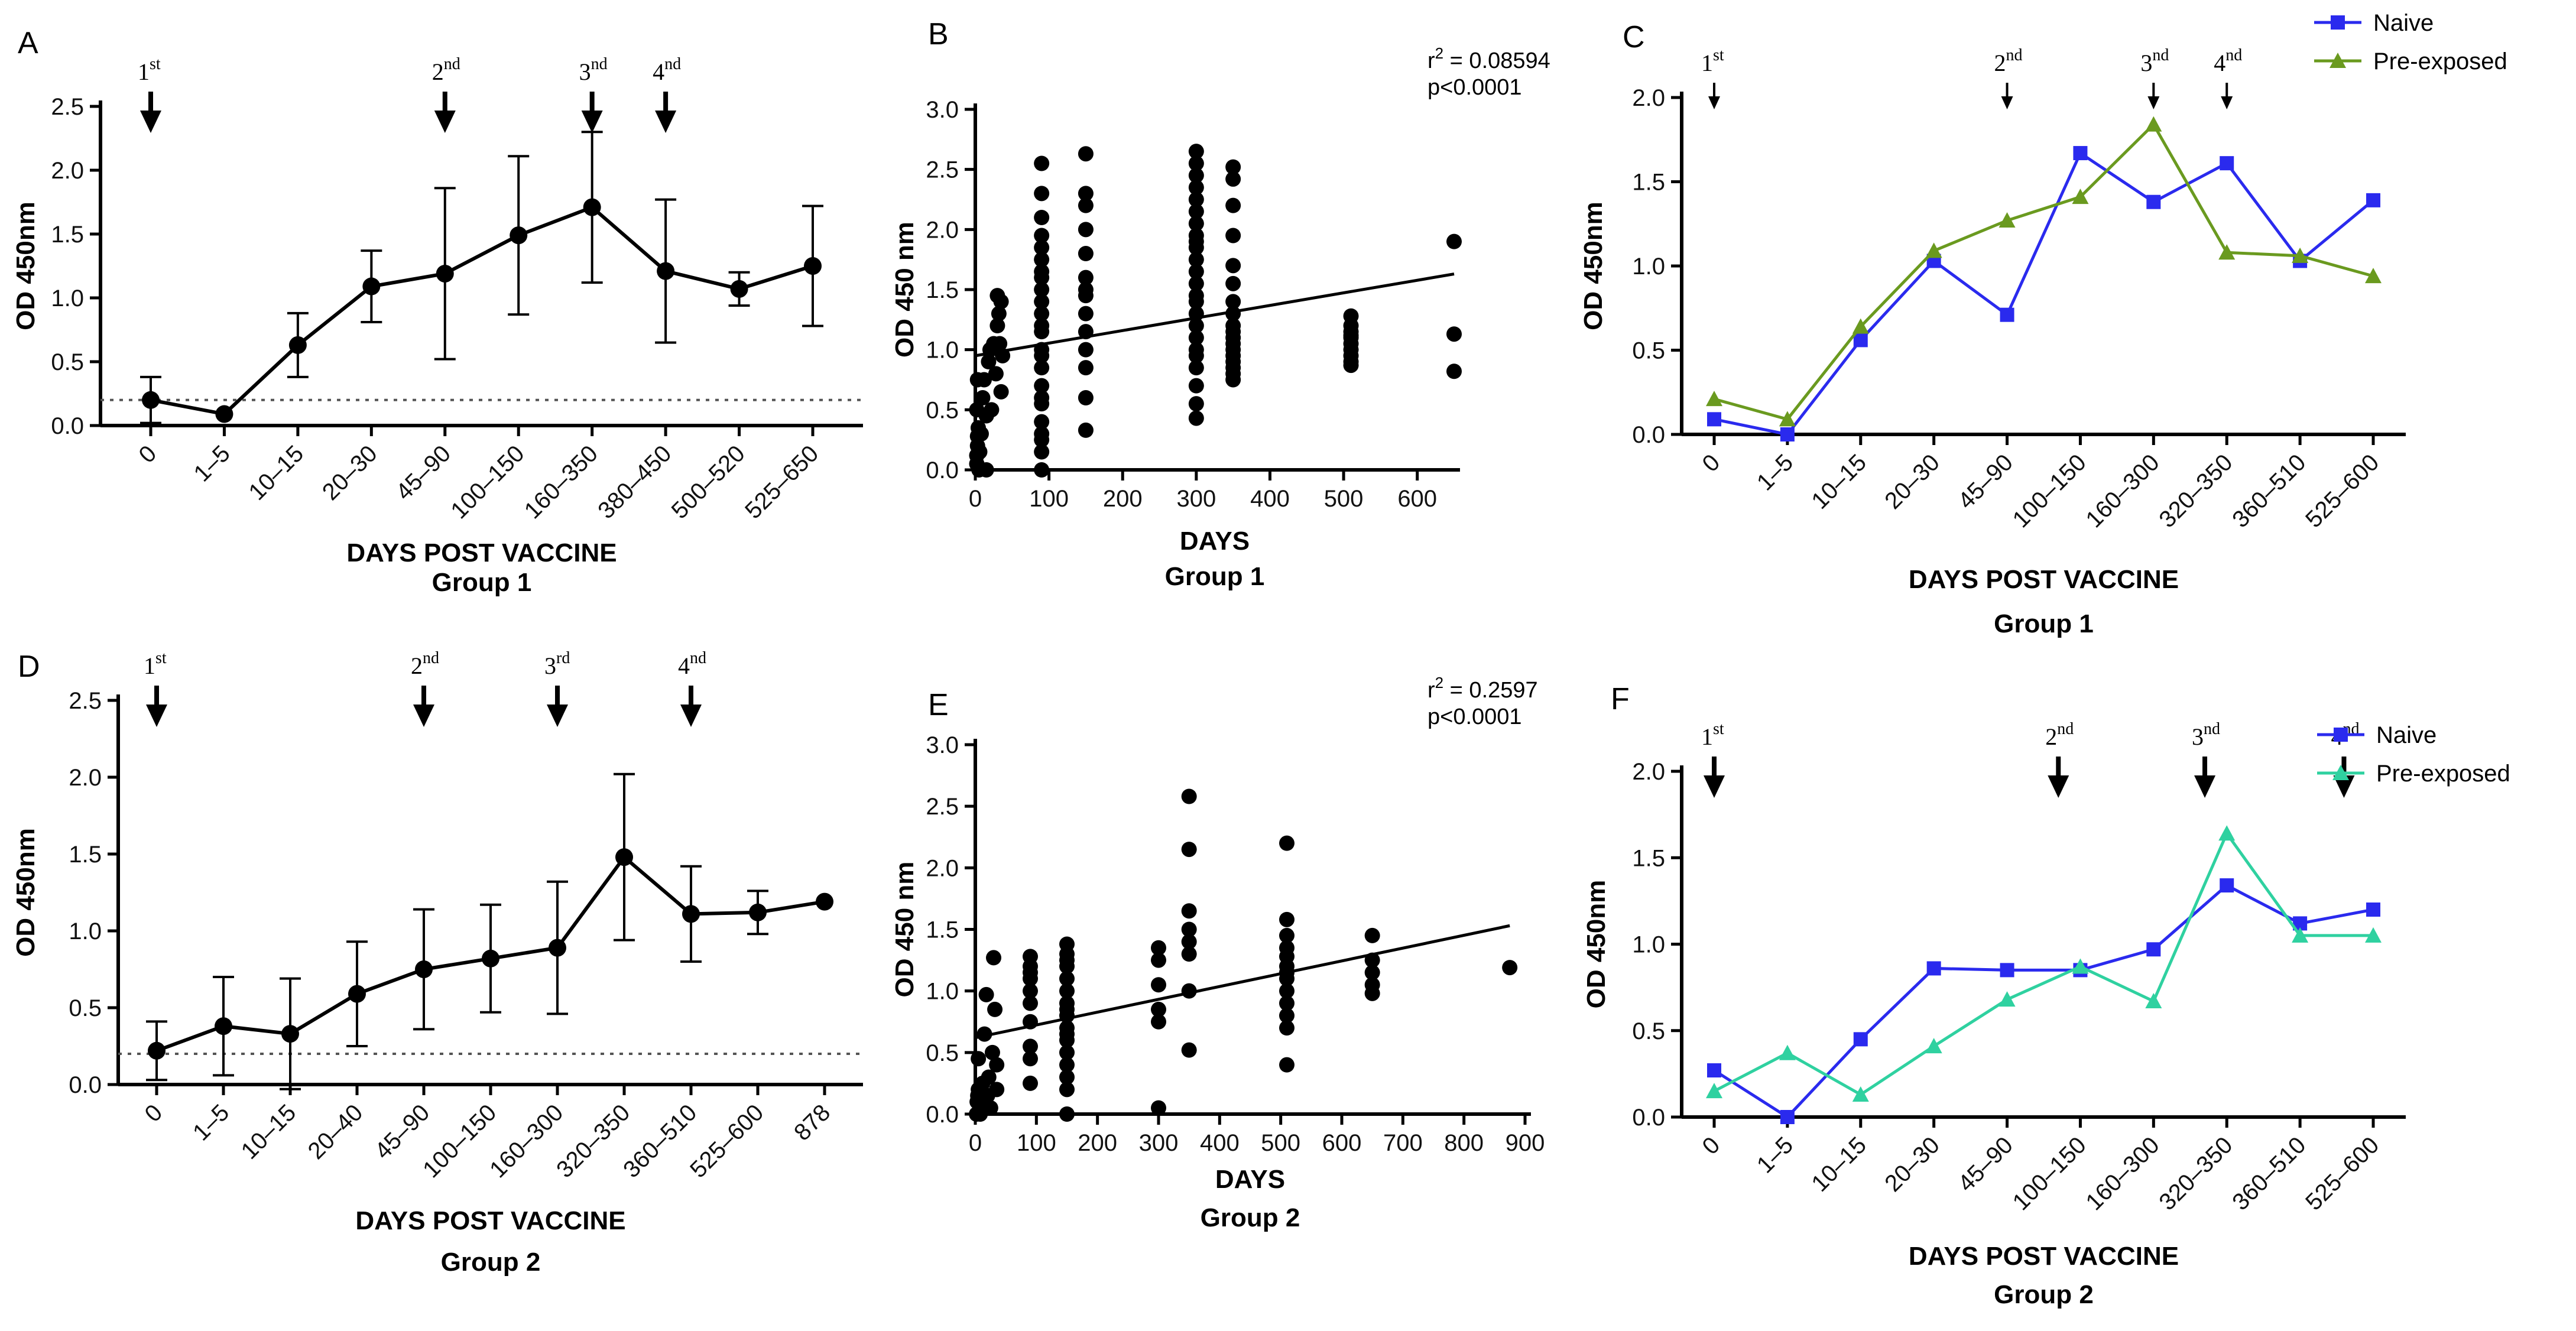 The height and width of the screenshot is (1331, 2576). I want to click on dose-label: 1st, so click(1712, 61).